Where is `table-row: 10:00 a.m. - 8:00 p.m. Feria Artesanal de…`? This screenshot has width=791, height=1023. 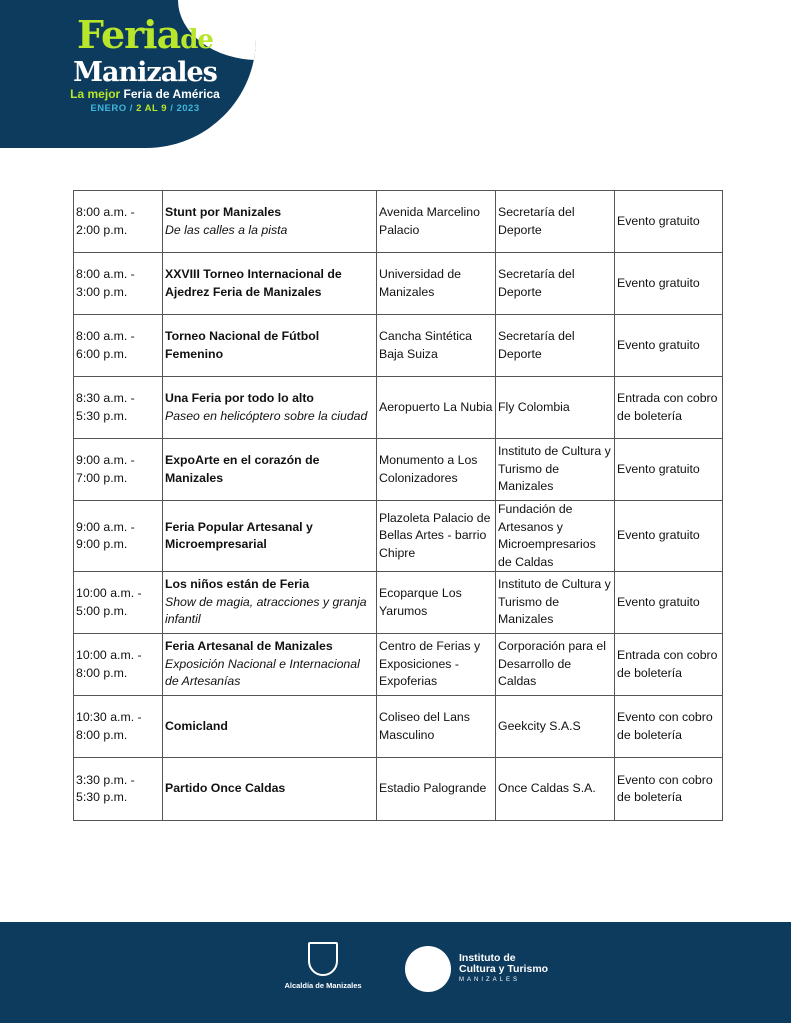
table-row: 10:00 a.m. - 8:00 p.m. Feria Artesanal de… is located at coordinates (398, 664).